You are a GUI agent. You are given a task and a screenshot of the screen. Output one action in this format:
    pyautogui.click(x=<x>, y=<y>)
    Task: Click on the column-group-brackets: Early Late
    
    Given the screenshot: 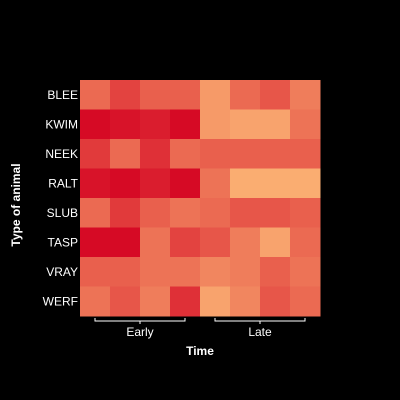 What is the action you would take?
    pyautogui.click(x=200, y=328)
    